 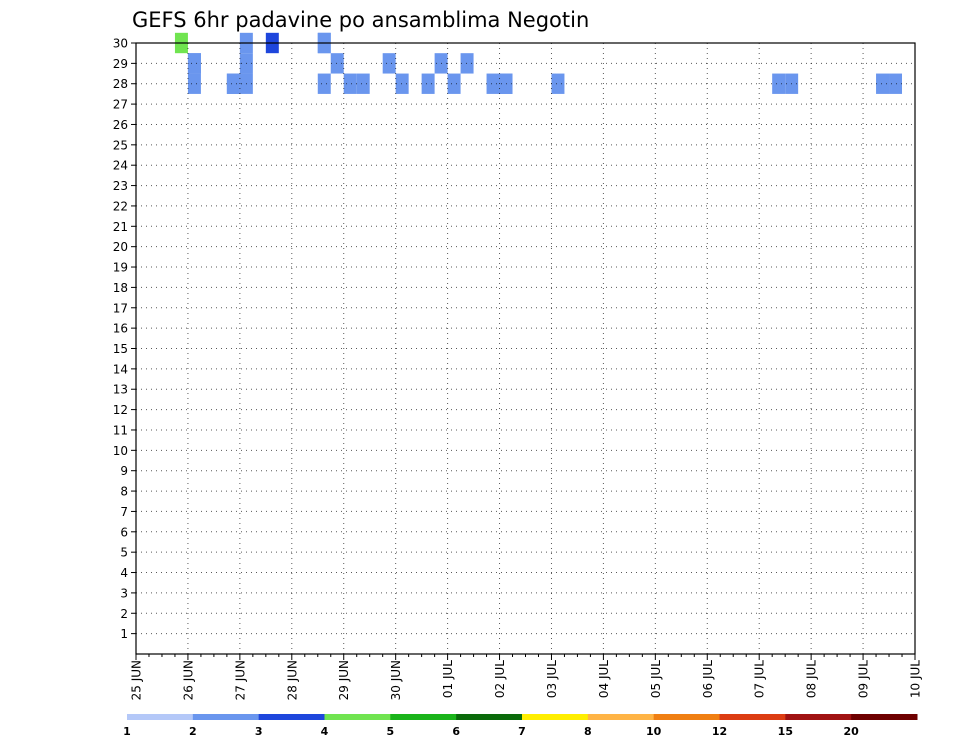 I want to click on x-tick-label: 26 JUN, so click(x=188, y=680).